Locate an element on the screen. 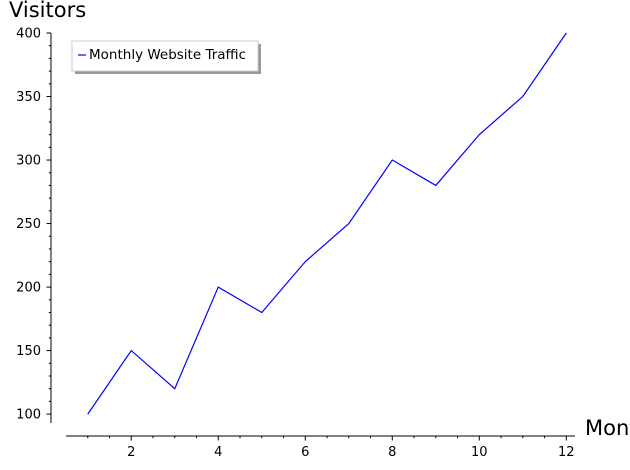 The height and width of the screenshot is (470, 630). x-tick-label: 8 is located at coordinates (392, 452).